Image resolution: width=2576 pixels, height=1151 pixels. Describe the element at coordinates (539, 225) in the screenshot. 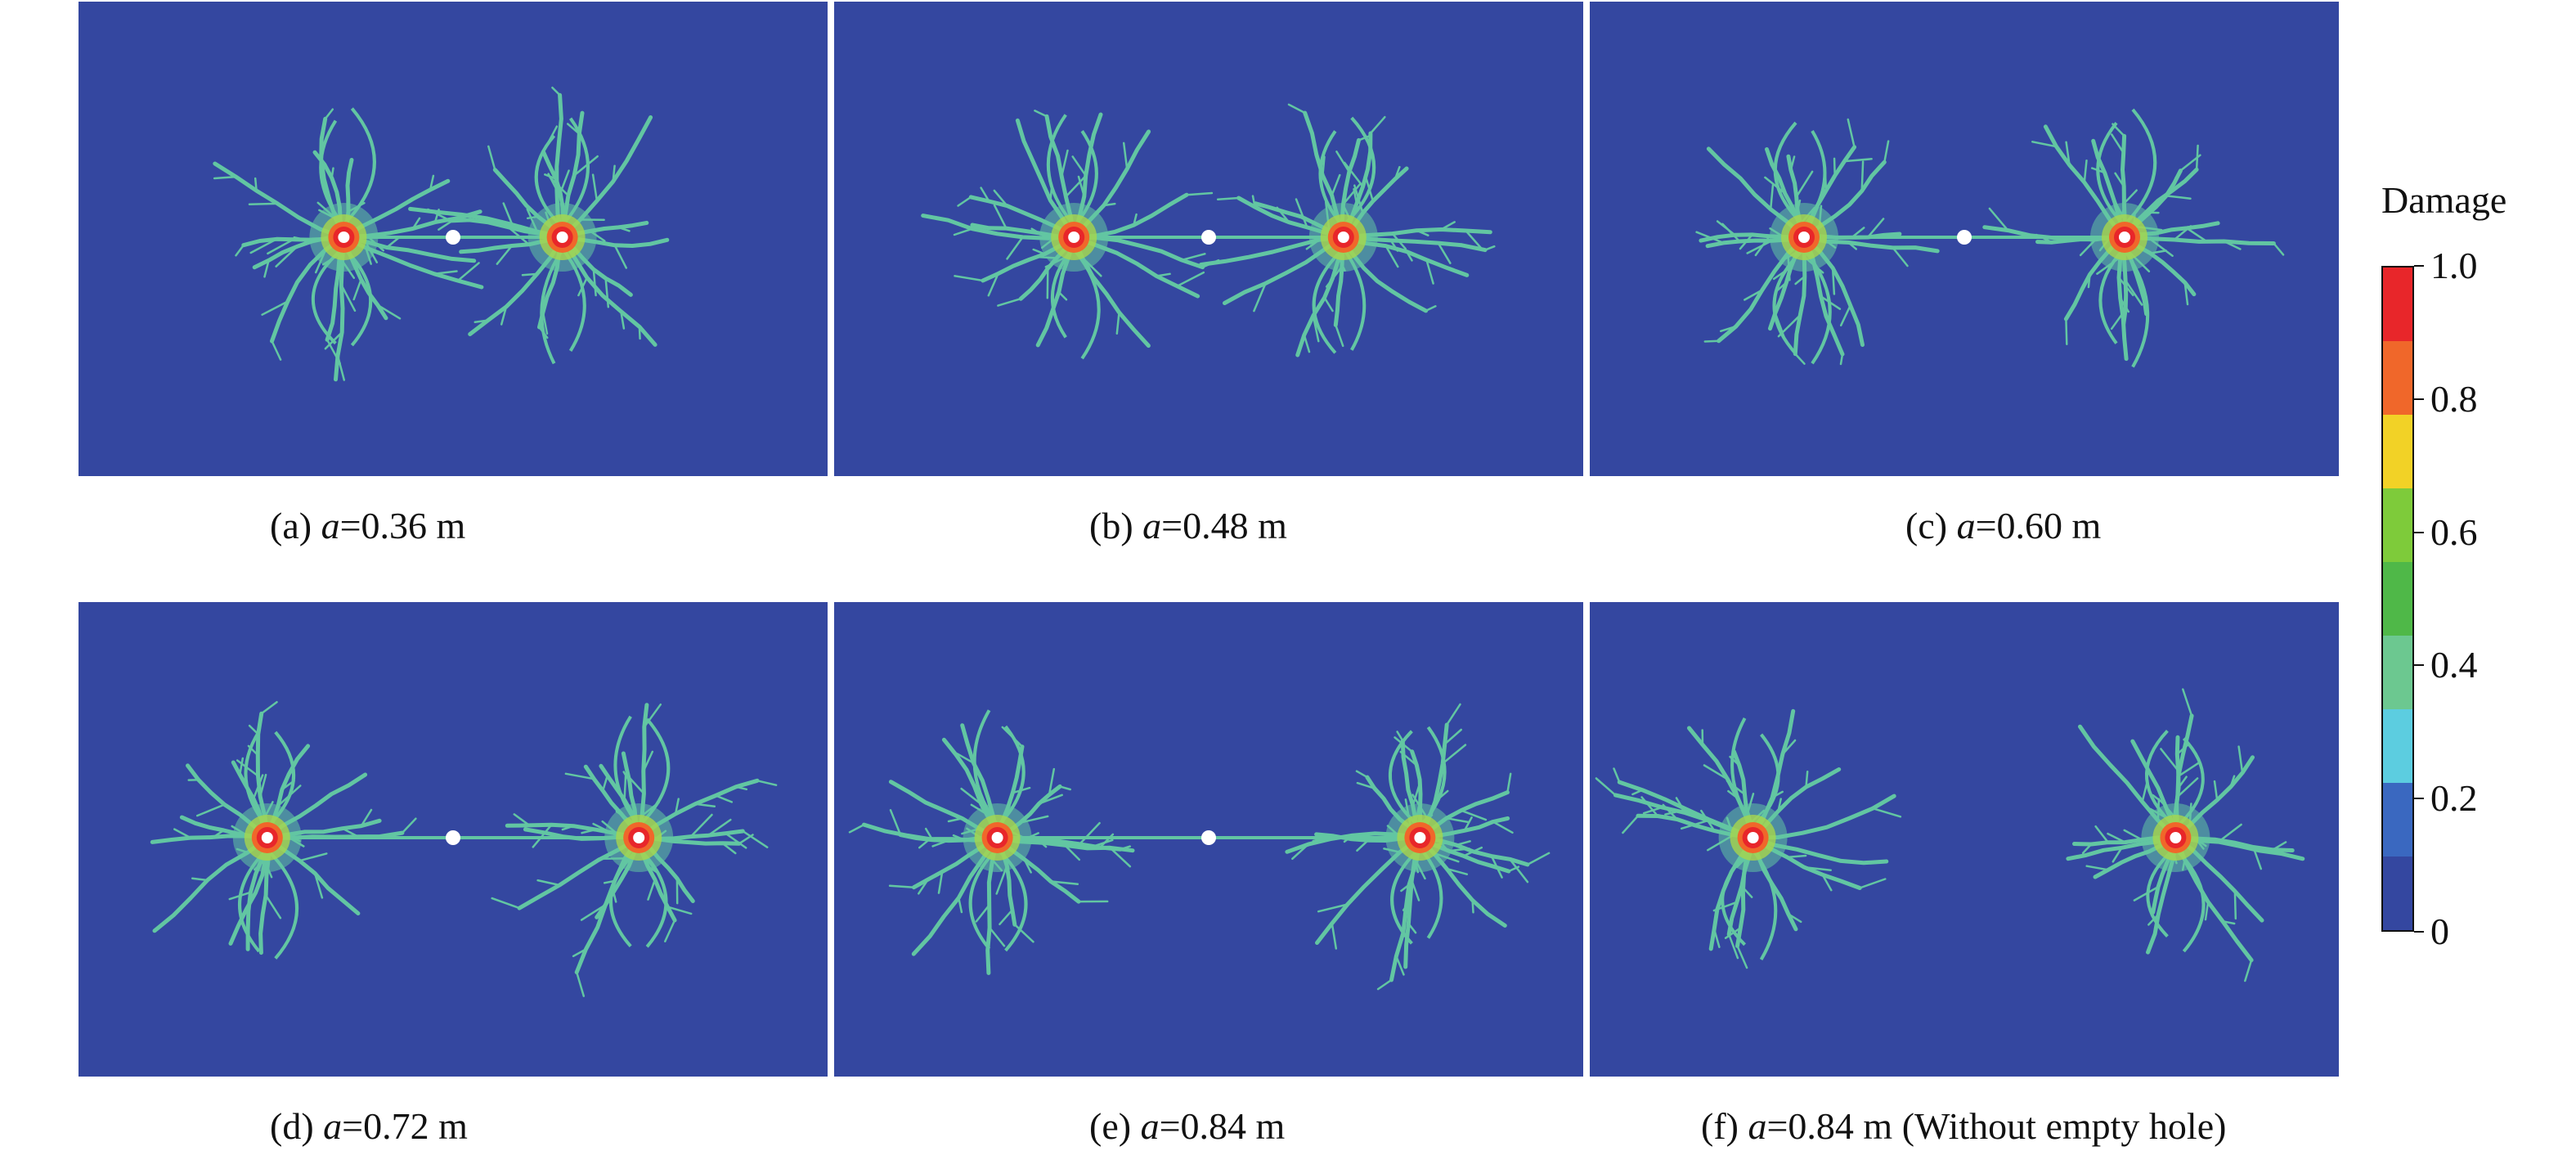

I see `blast-hole-right` at that location.